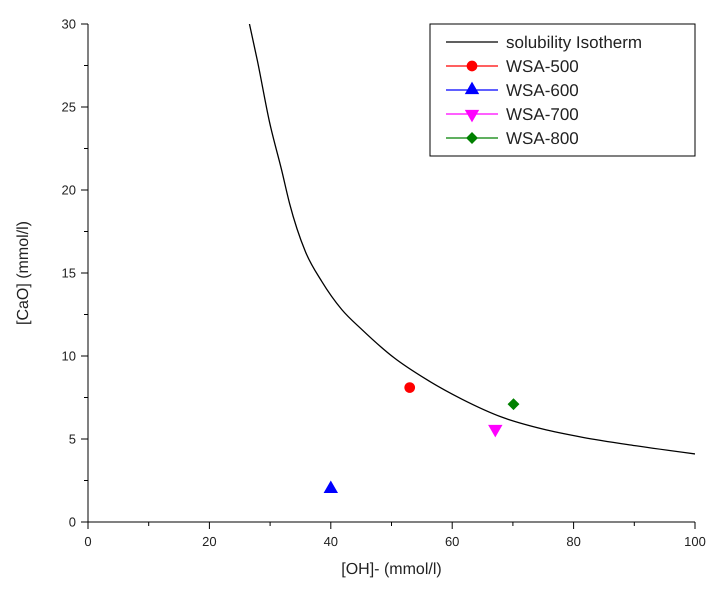  What do you see at coordinates (69, 356) in the screenshot?
I see `y-tick-label: 10` at bounding box center [69, 356].